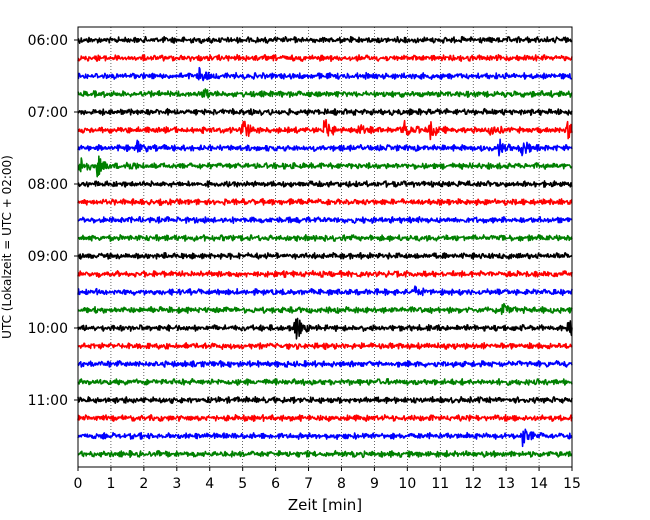 Image resolution: width=650 pixels, height=520 pixels. What do you see at coordinates (78, 484) in the screenshot?
I see `x-tick-label: 0` at bounding box center [78, 484].